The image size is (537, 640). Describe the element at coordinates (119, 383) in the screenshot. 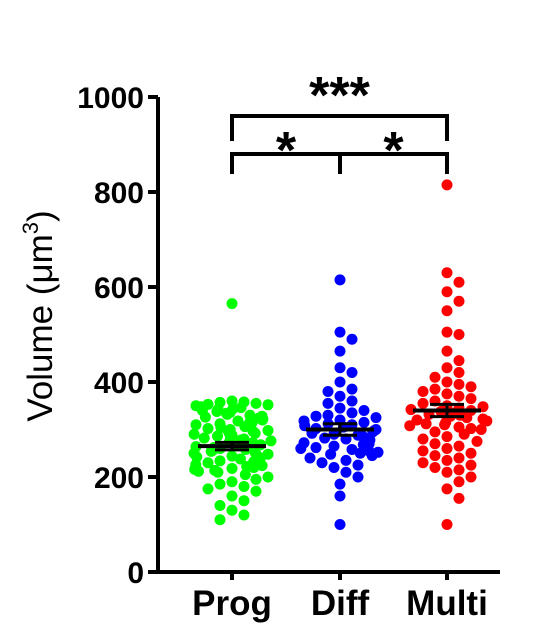

I see `y-tick-label-400: 400` at that location.